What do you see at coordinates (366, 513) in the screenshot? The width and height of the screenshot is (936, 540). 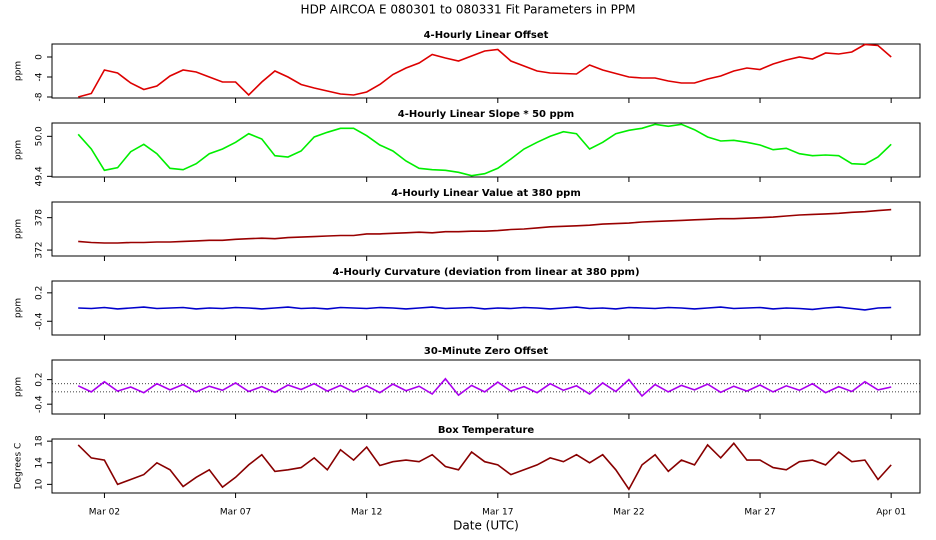 I see `x-tick-label: Mar 12` at bounding box center [366, 513].